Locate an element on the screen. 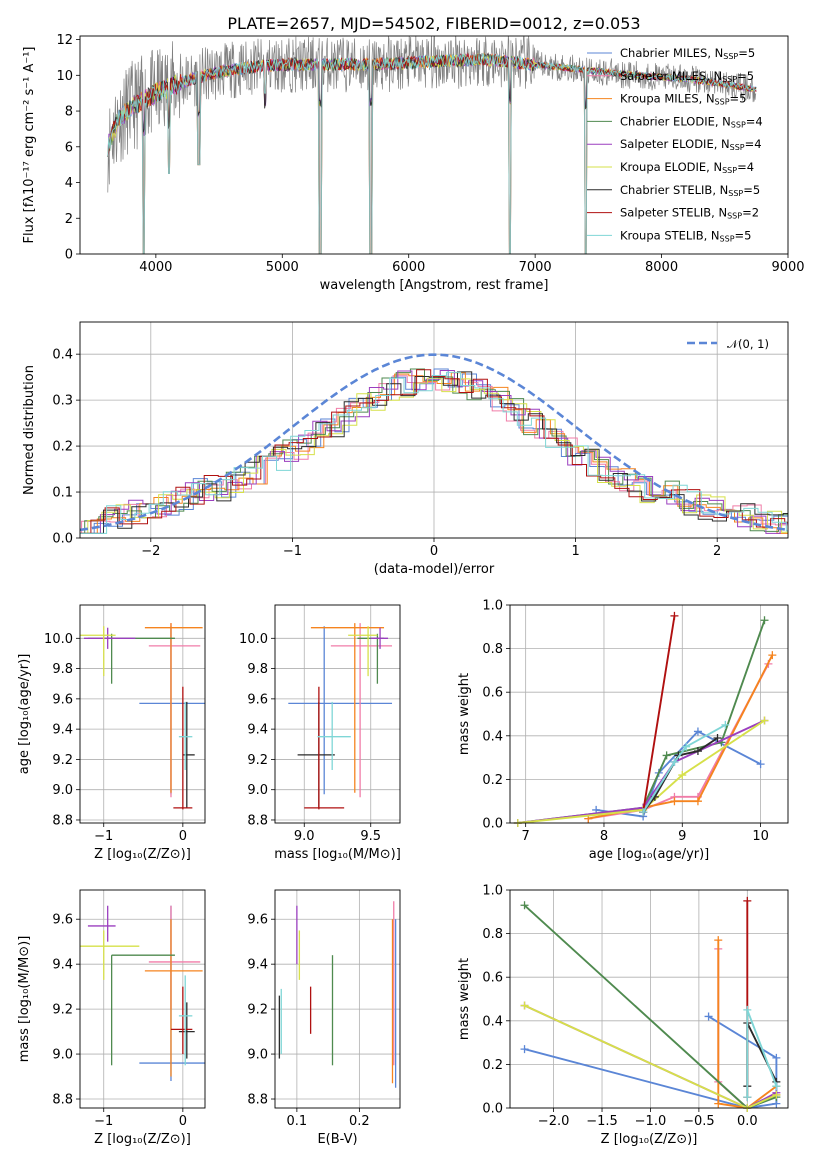  massweight-vs-age-frame is located at coordinates (649, 714).